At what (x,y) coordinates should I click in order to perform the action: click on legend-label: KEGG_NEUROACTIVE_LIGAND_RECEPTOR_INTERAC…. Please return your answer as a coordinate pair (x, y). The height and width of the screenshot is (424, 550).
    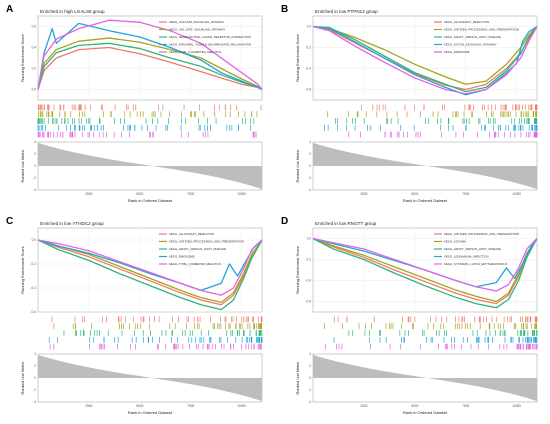
    Looking at the image, I should click on (210, 37).